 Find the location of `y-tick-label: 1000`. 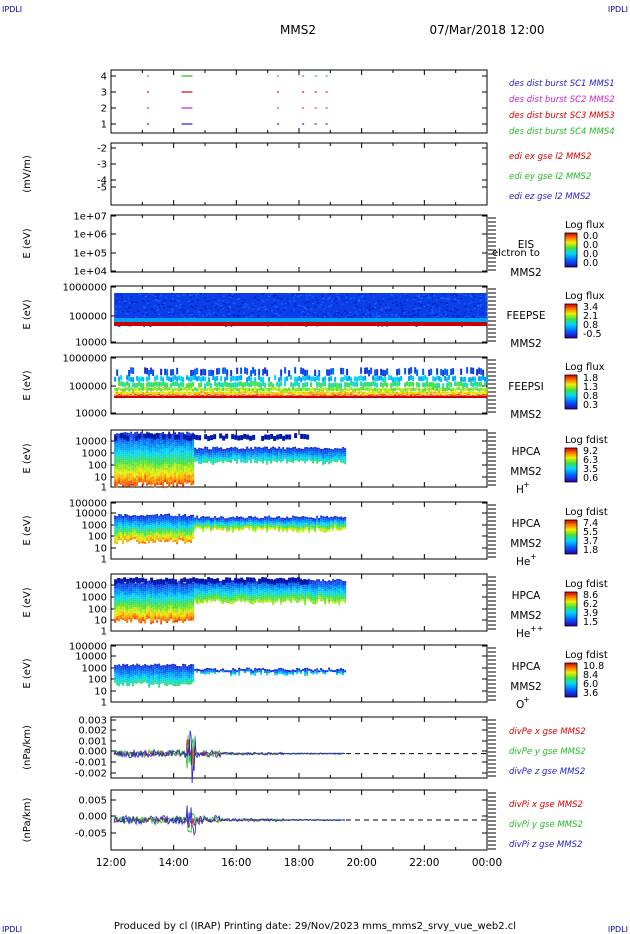

y-tick-label: 1000 is located at coordinates (94, 454).